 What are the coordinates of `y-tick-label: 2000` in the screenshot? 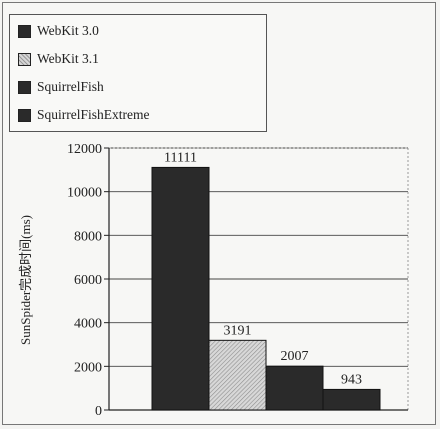 It's located at (88, 367).